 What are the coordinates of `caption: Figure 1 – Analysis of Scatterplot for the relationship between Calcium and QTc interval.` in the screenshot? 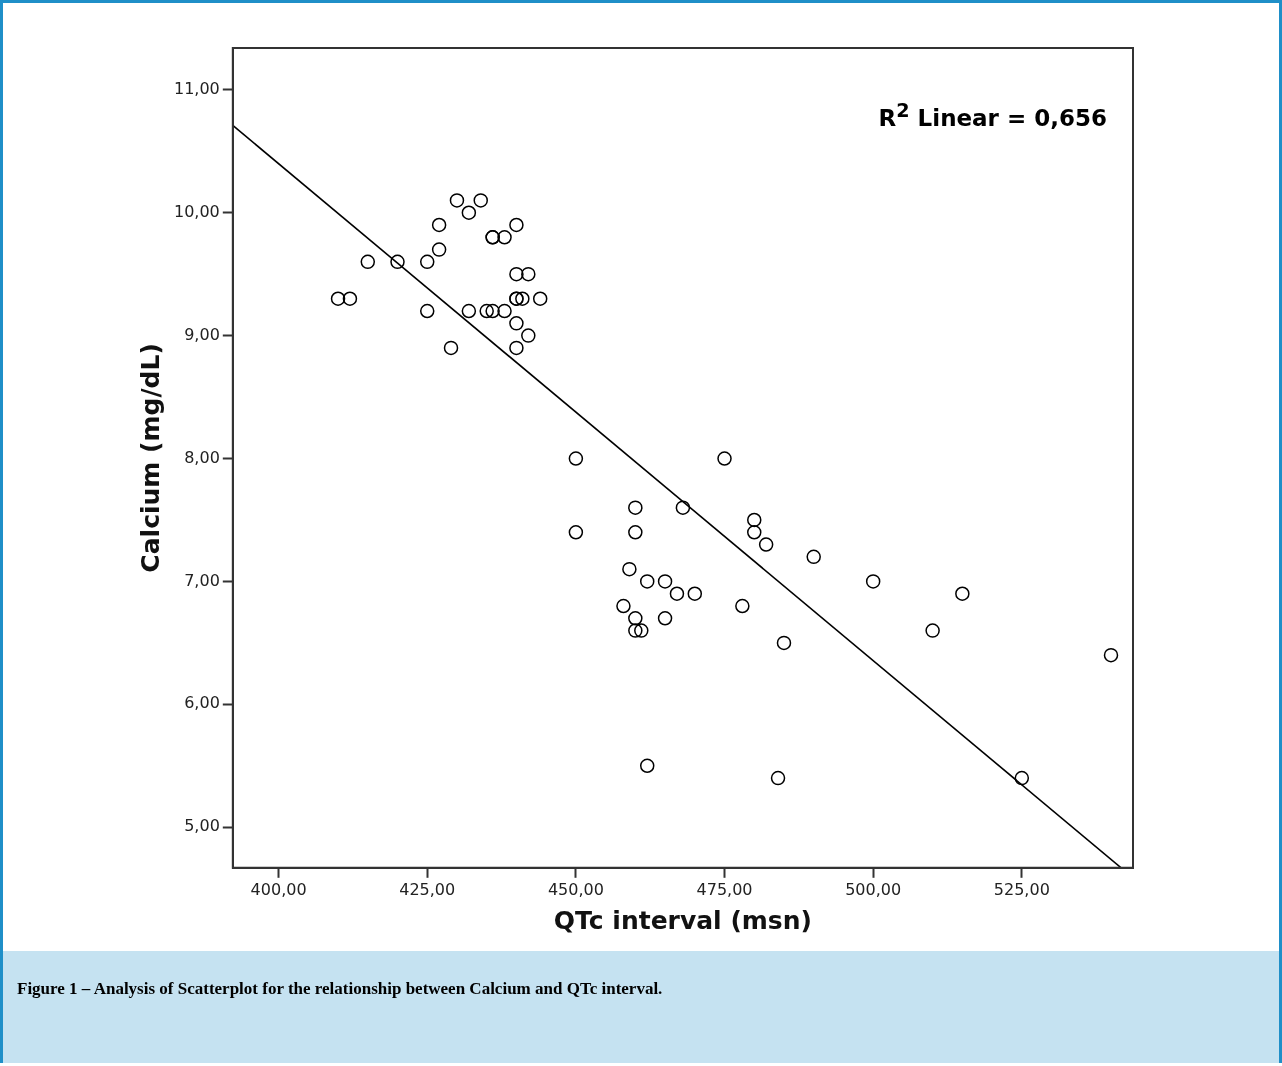 It's located at (641, 1007).